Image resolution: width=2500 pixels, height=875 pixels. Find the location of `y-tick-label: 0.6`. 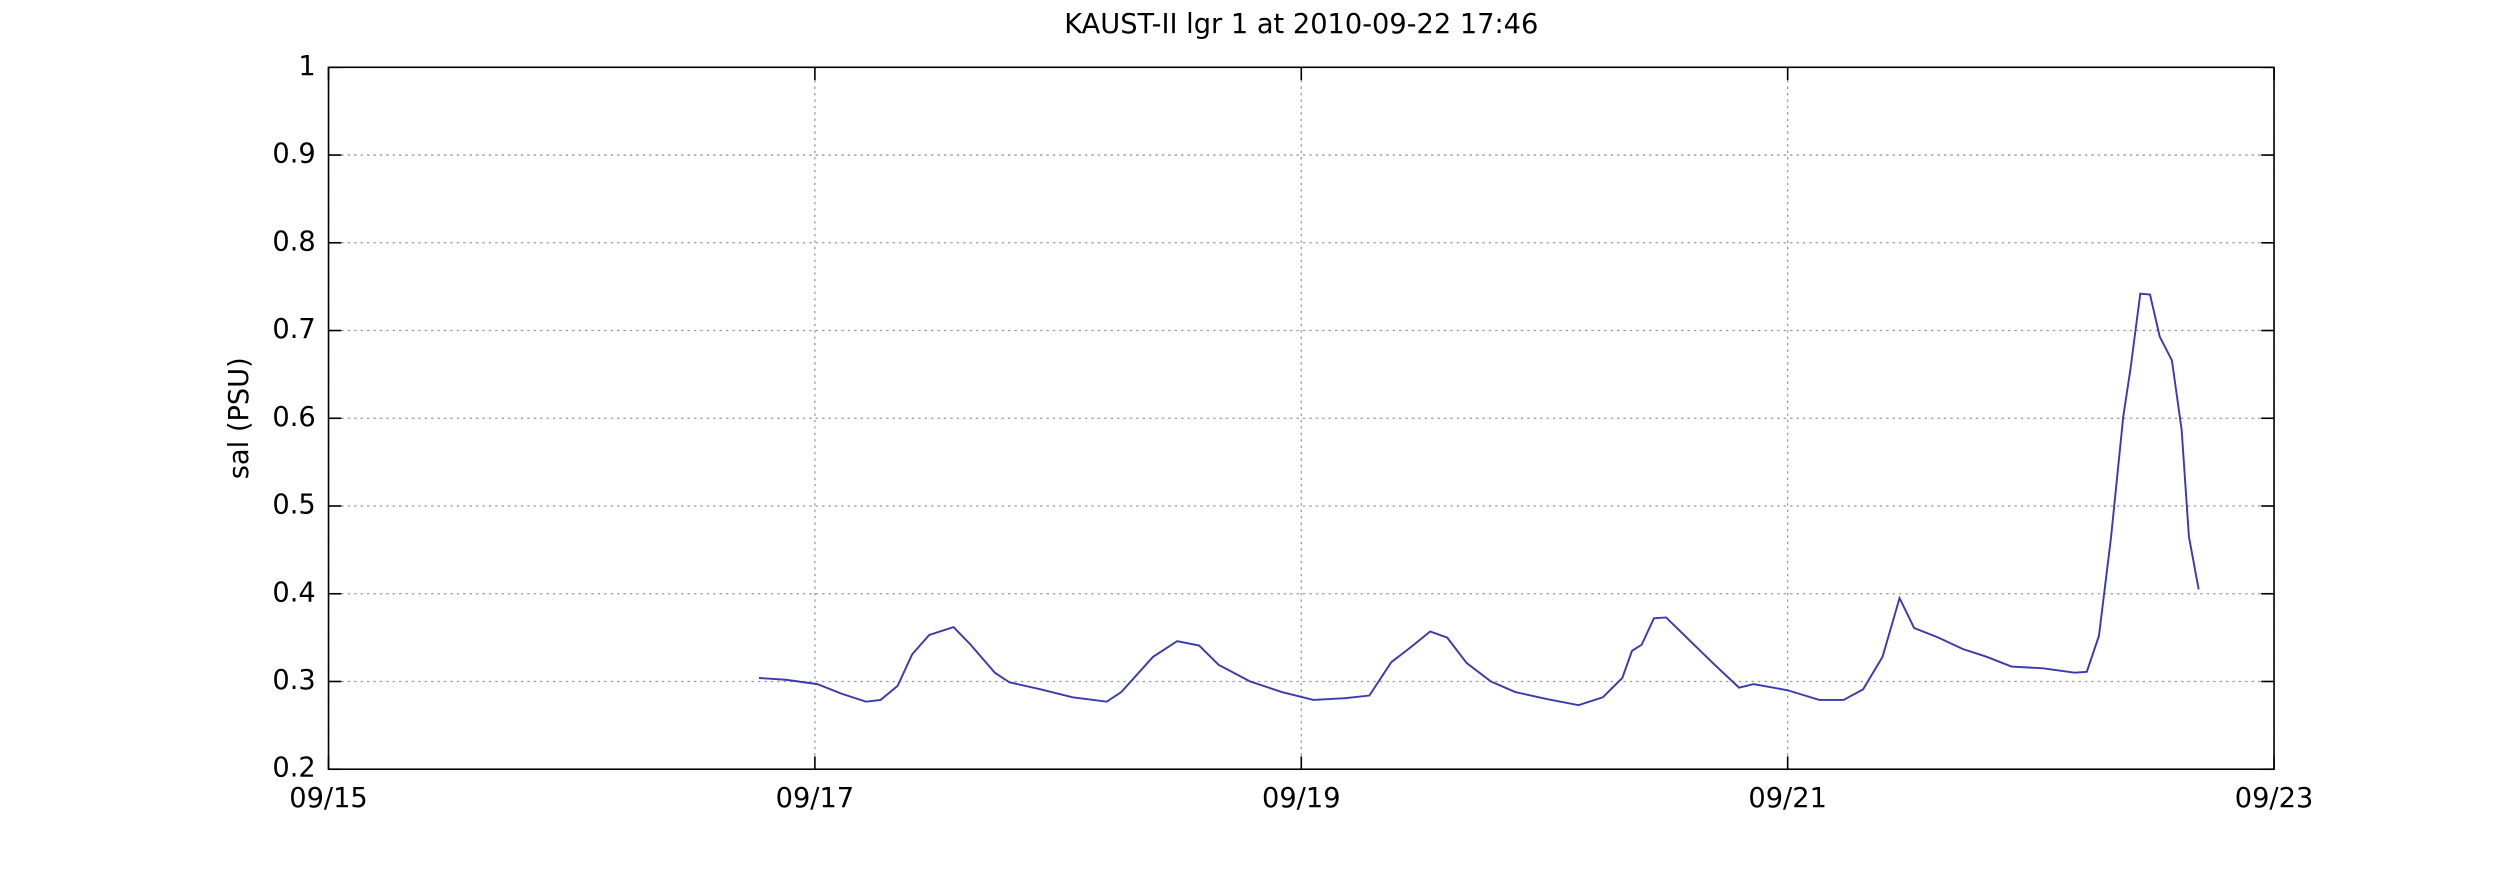

y-tick-label: 0.6 is located at coordinates (293, 417).